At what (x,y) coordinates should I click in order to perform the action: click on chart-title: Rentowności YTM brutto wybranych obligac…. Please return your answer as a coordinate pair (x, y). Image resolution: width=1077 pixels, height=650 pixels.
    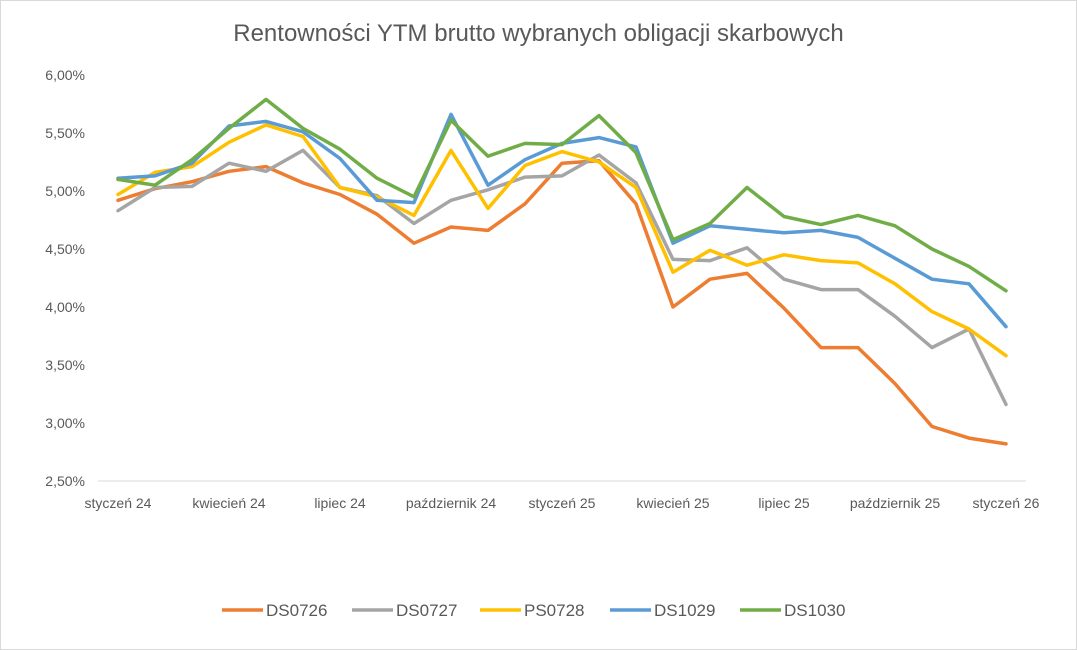
    Looking at the image, I should click on (538, 33).